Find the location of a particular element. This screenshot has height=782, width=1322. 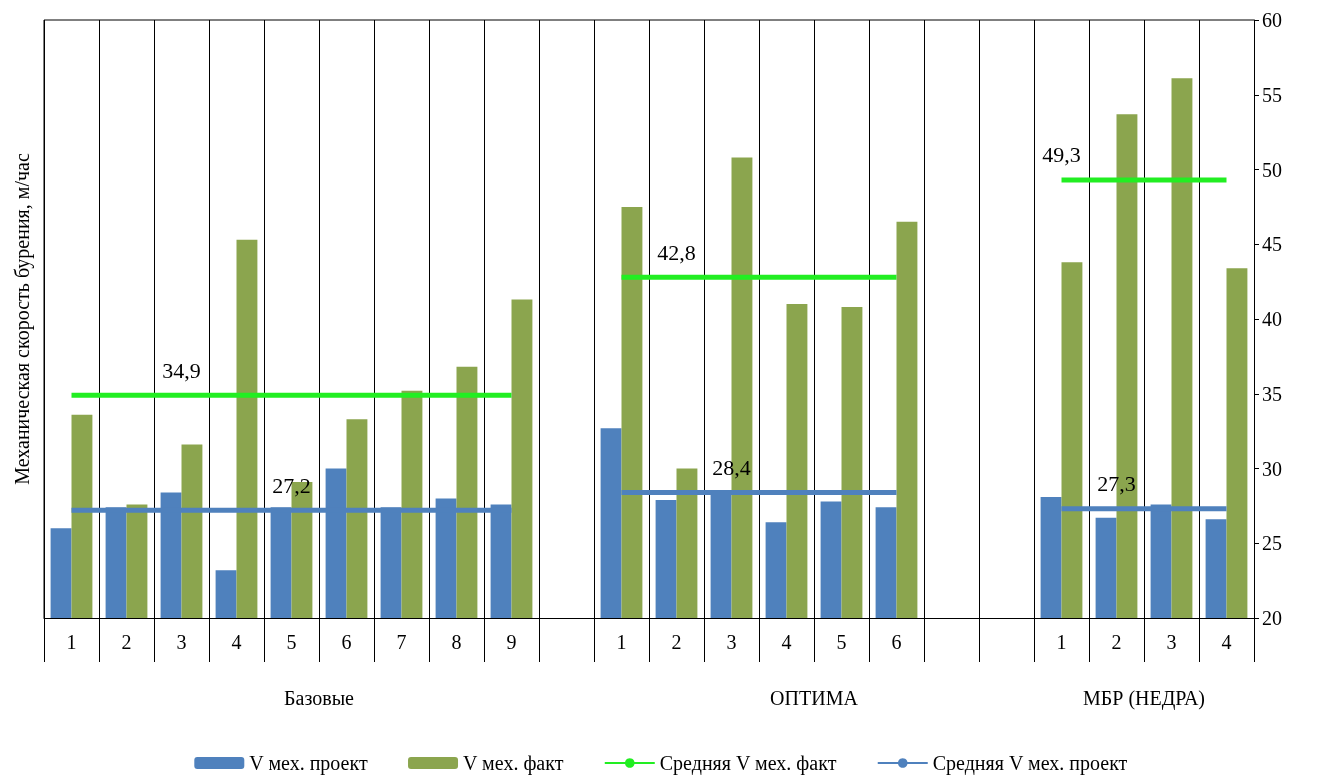

text: МБР (НЕДРА) is located at coordinates (1144, 698).